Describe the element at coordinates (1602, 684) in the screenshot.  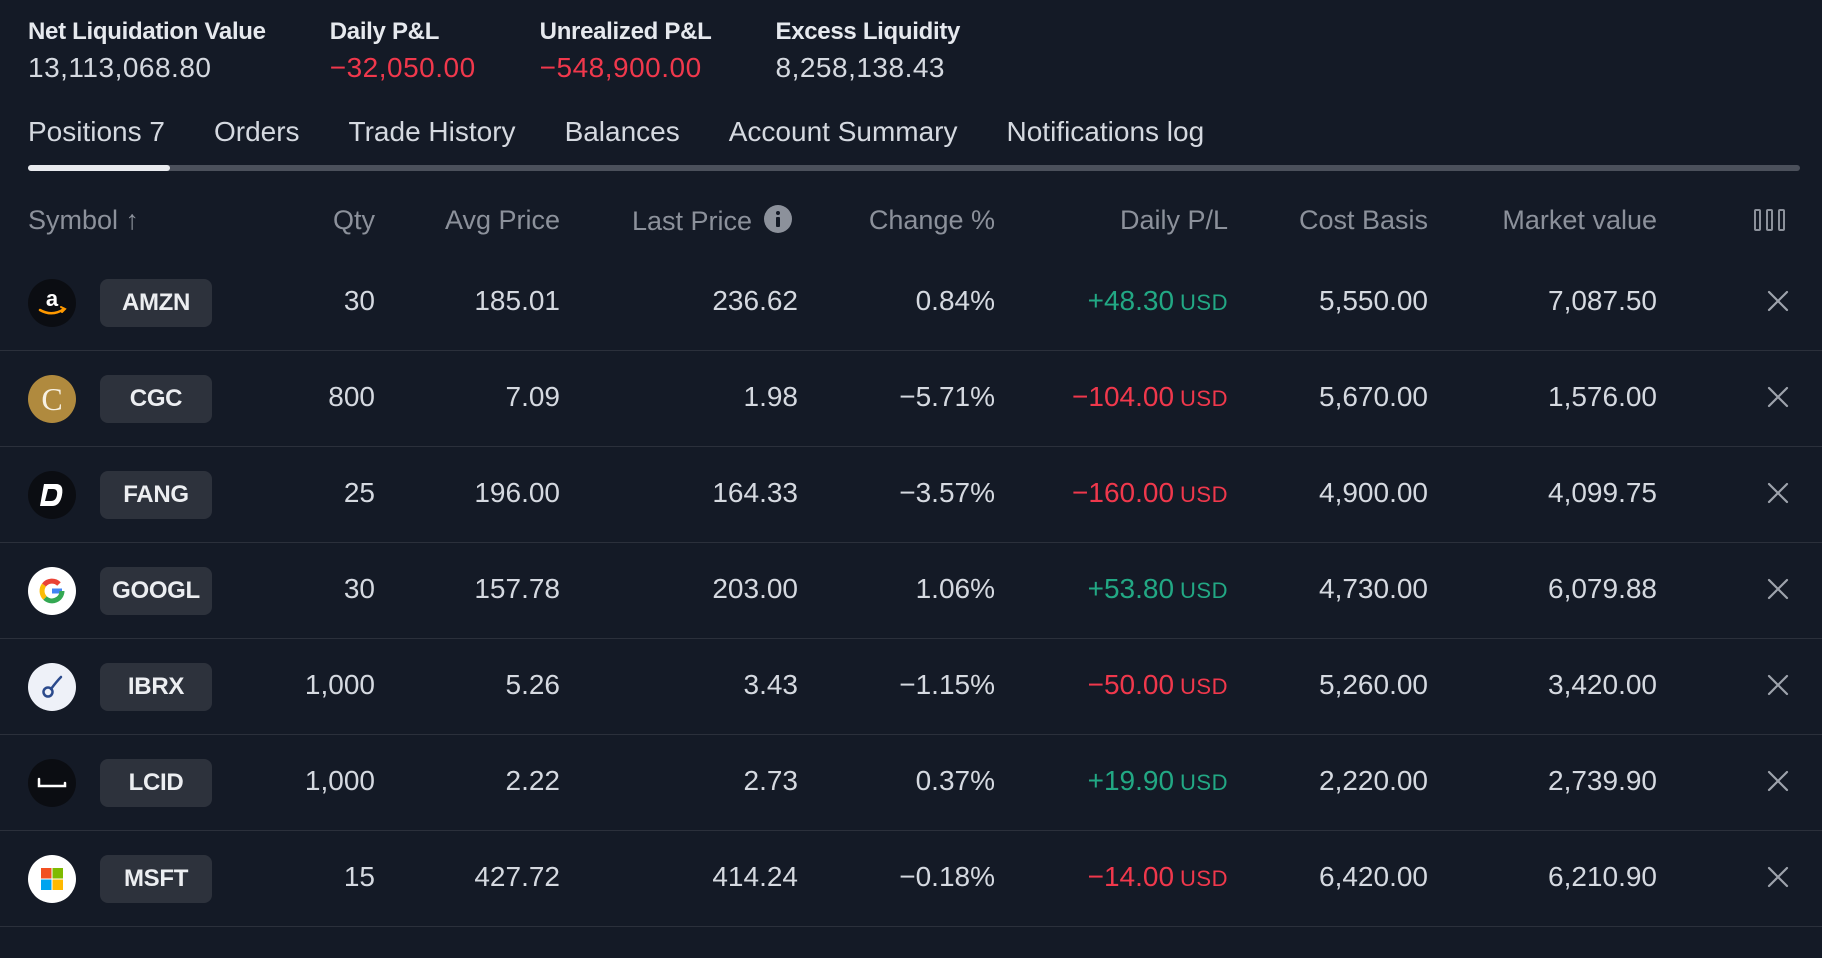
I see `market-value-cell: 3,420.00` at that location.